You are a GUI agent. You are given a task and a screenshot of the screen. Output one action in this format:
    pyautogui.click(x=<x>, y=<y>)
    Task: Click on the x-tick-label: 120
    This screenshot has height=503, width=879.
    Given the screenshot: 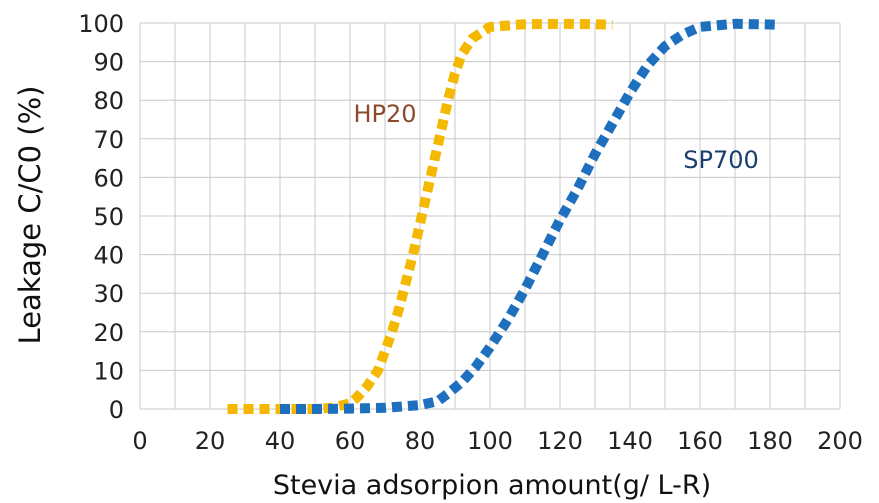 What is the action you would take?
    pyautogui.click(x=560, y=441)
    